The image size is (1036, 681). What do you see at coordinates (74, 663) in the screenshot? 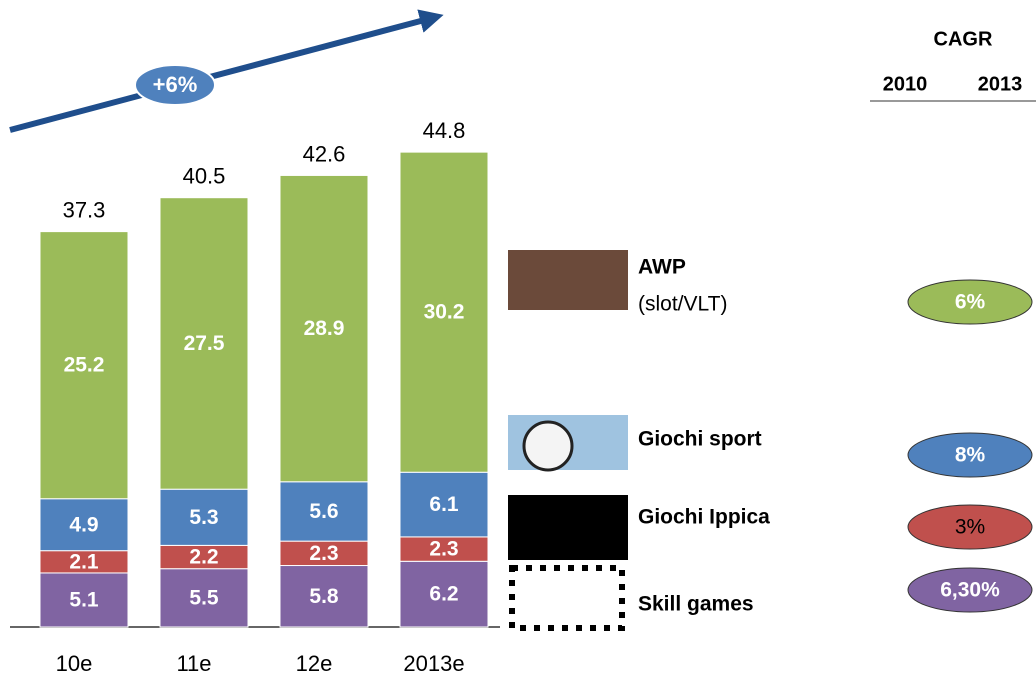
I see `x-tick-label: 10e` at bounding box center [74, 663].